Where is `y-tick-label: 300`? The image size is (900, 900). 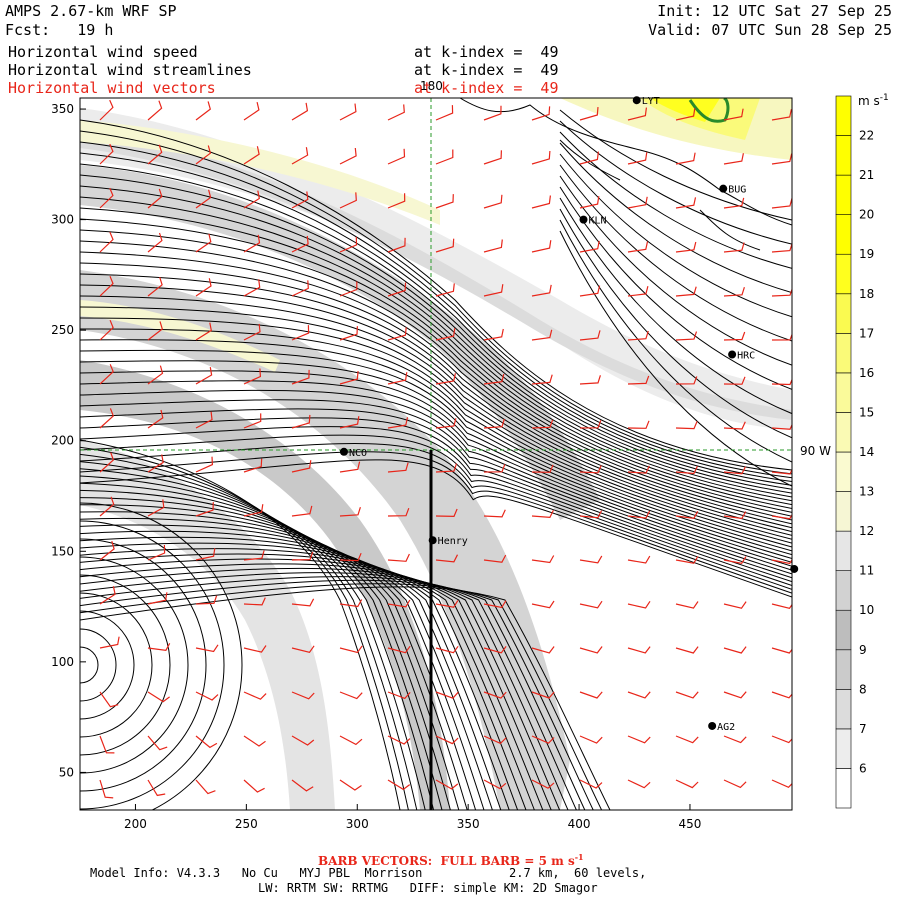
y-tick-label: 300 is located at coordinates (62, 220).